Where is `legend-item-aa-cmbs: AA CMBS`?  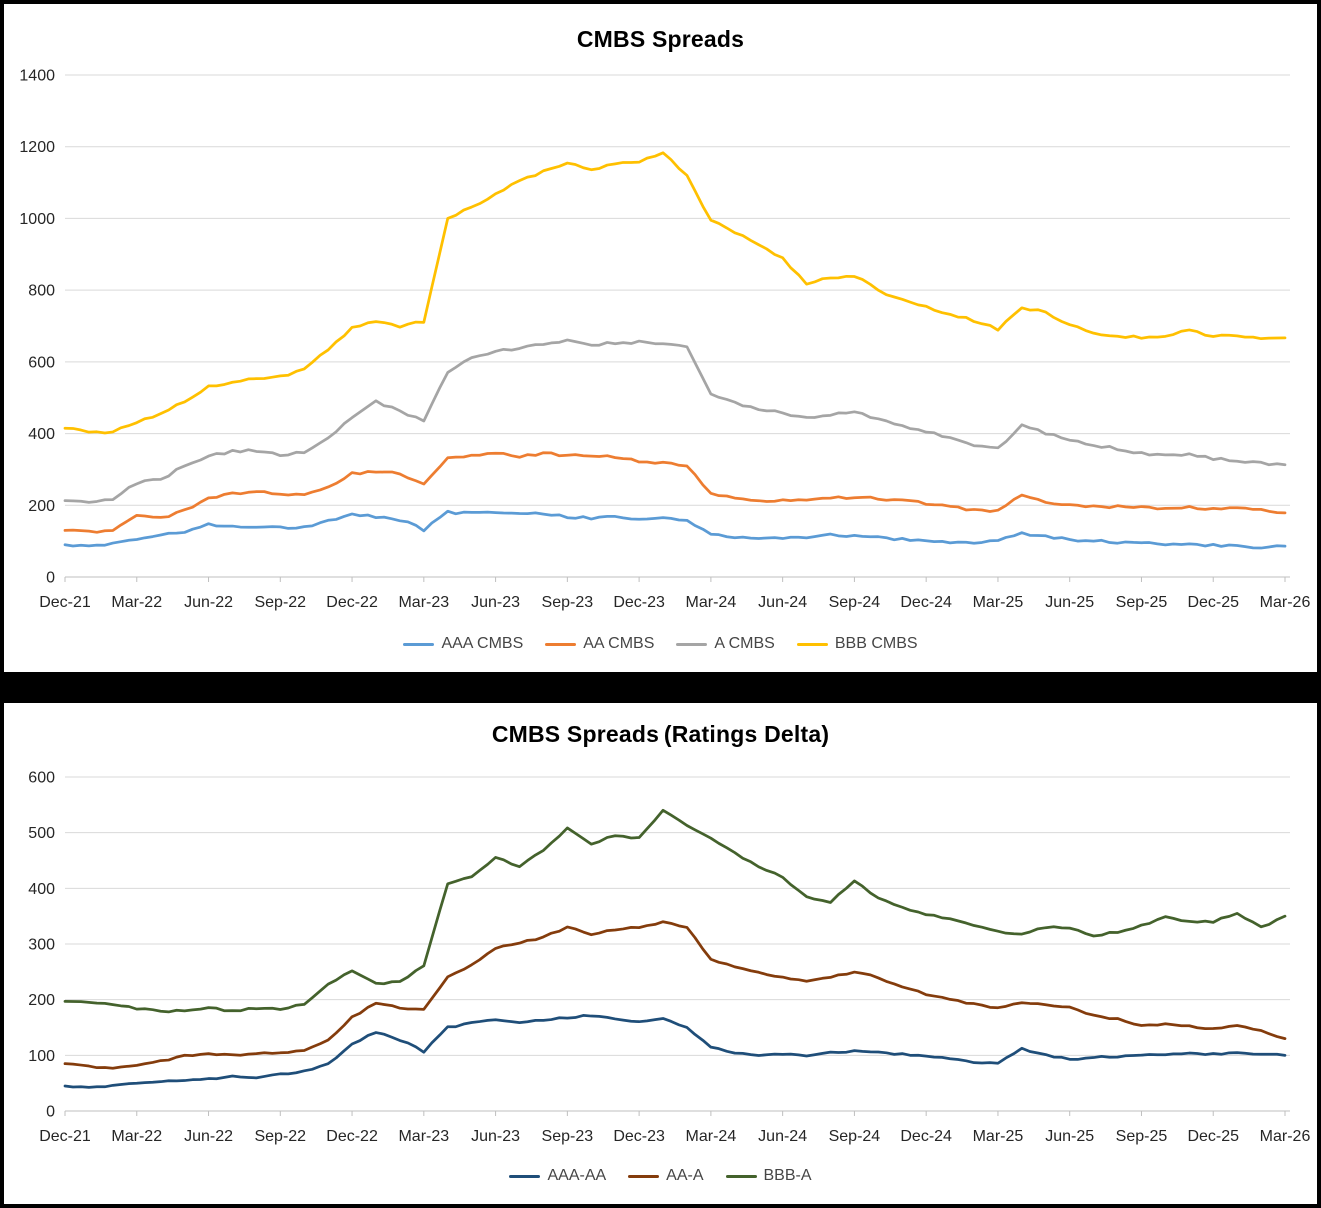 legend-item-aa-cmbs: AA CMBS is located at coordinates (599, 644).